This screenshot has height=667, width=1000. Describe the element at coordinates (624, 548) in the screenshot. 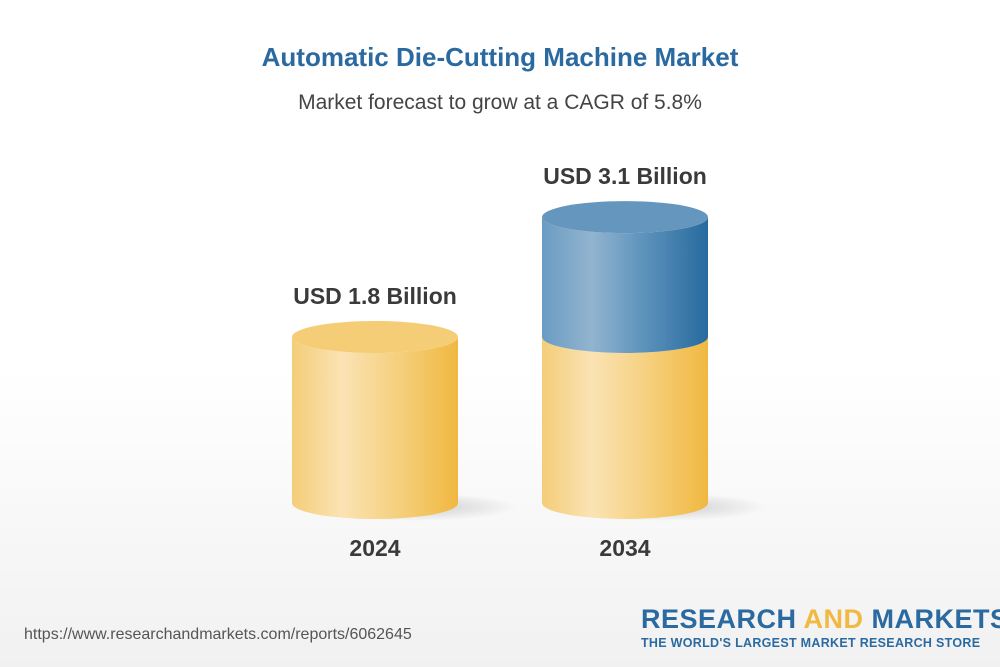

I see `category-label: 2034` at that location.